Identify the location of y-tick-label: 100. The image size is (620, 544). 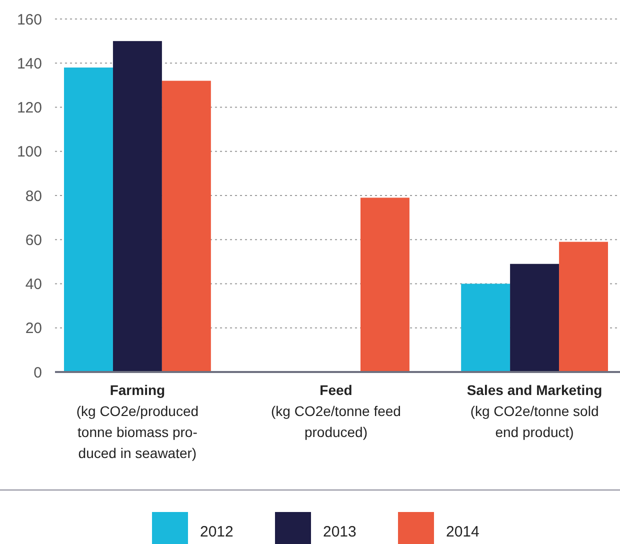
(29, 152).